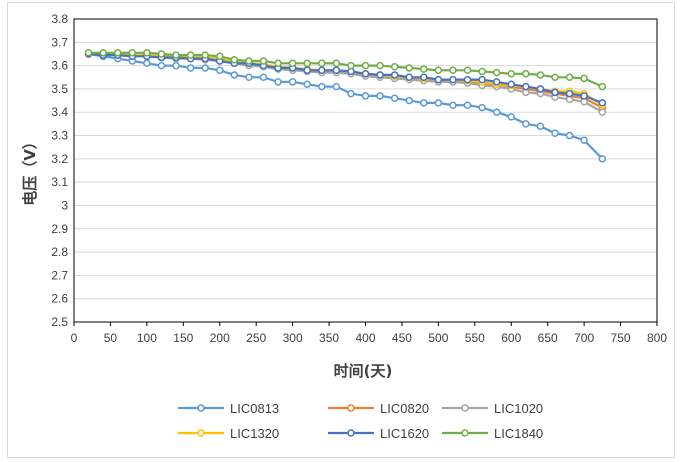 This screenshot has height=462, width=683. I want to click on series-LIC1020, so click(345, 83).